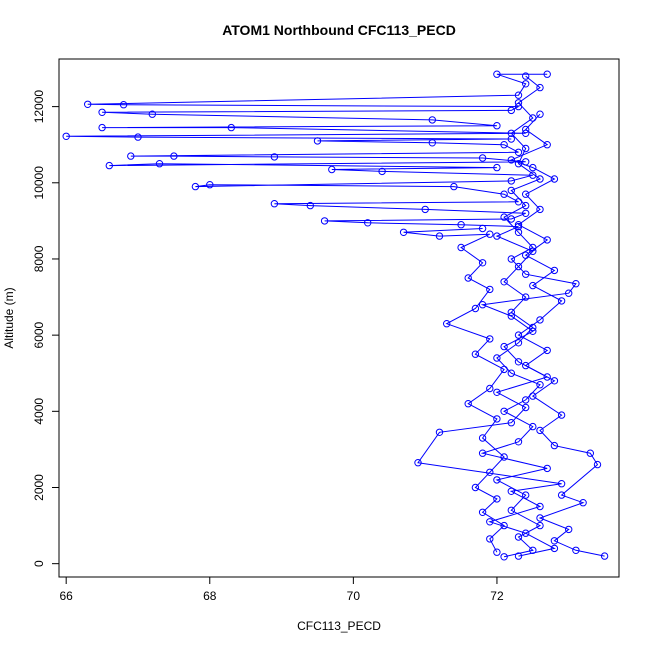  I want to click on y-tick-label: 0, so click(39, 563).